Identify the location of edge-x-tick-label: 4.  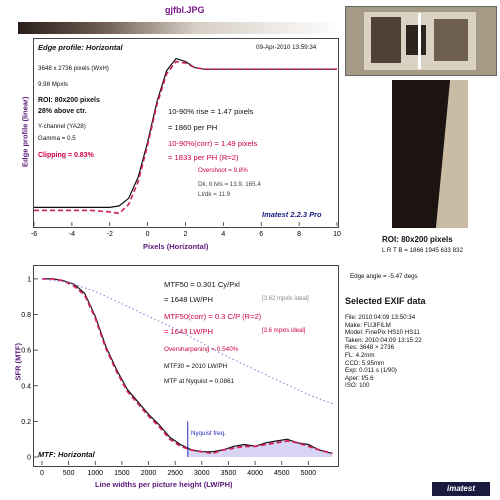
(223, 234).